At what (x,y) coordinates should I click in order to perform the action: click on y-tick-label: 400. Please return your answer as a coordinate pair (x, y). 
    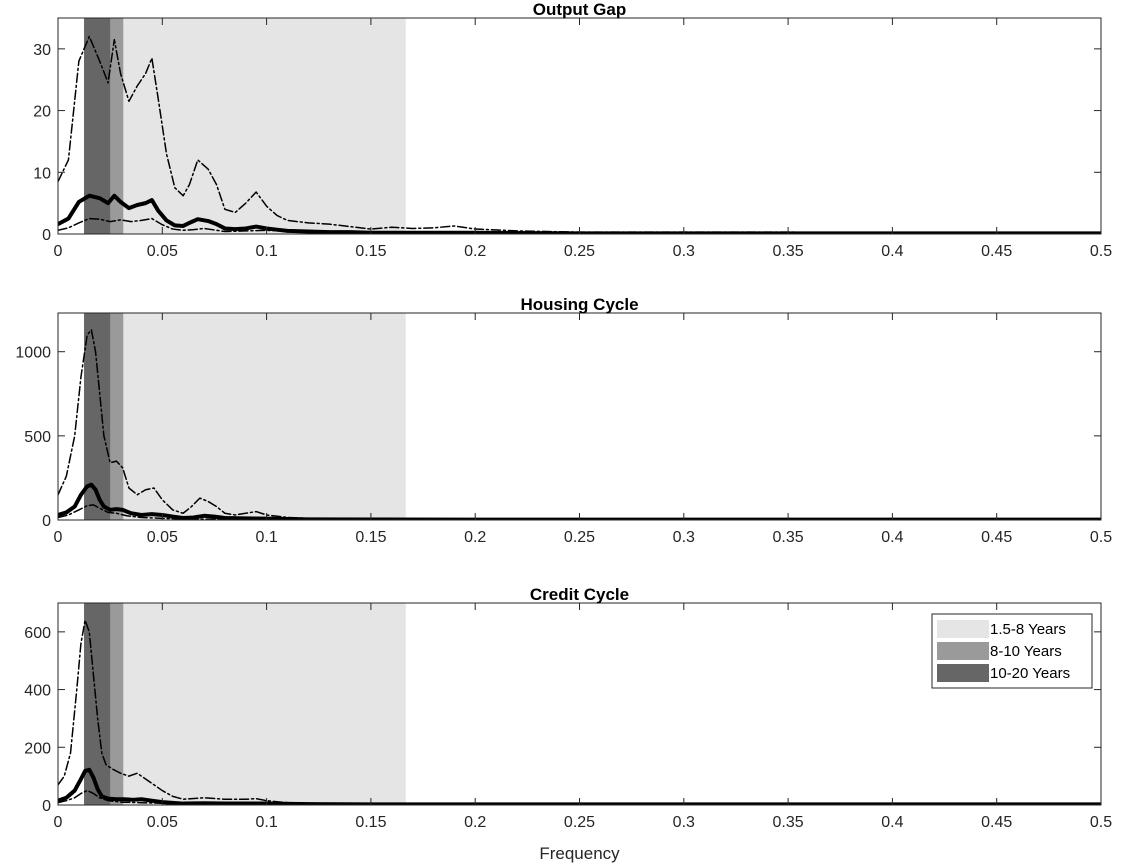
    Looking at the image, I should click on (37, 691).